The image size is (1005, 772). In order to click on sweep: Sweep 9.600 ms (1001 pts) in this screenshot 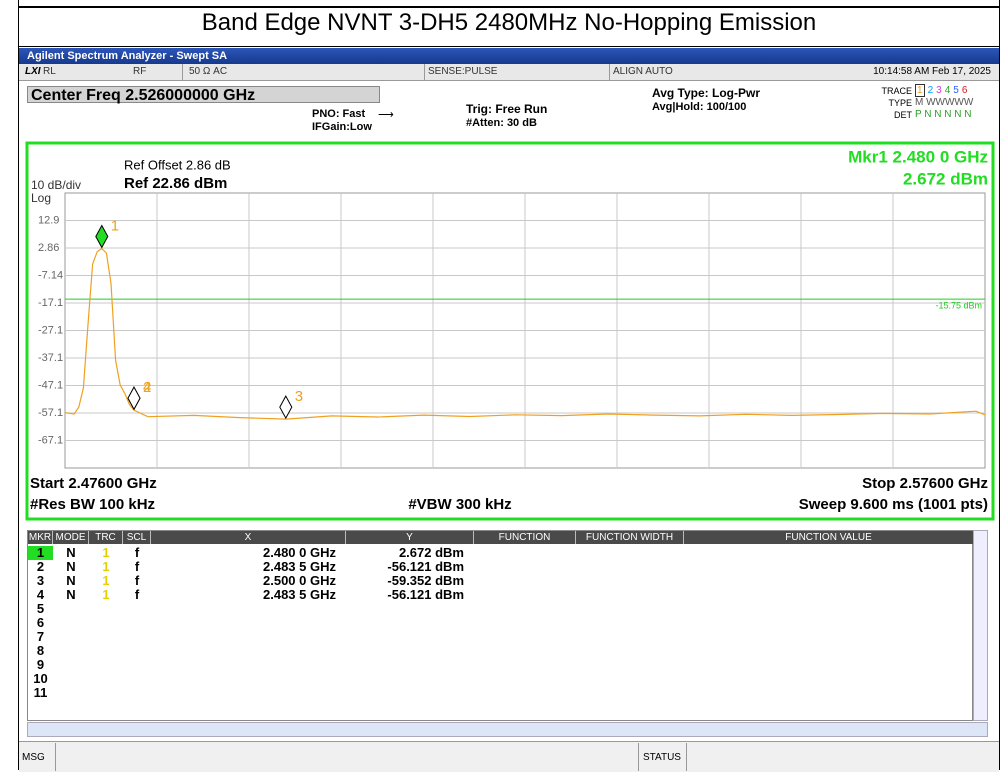, I will do `click(893, 504)`.